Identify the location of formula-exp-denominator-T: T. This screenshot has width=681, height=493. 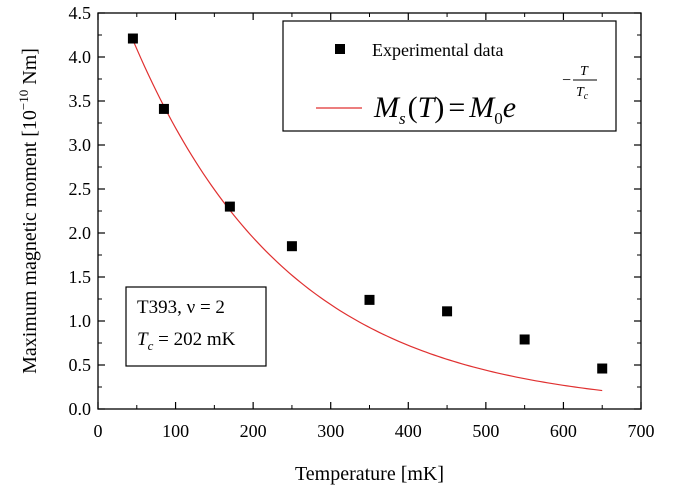
(580, 92).